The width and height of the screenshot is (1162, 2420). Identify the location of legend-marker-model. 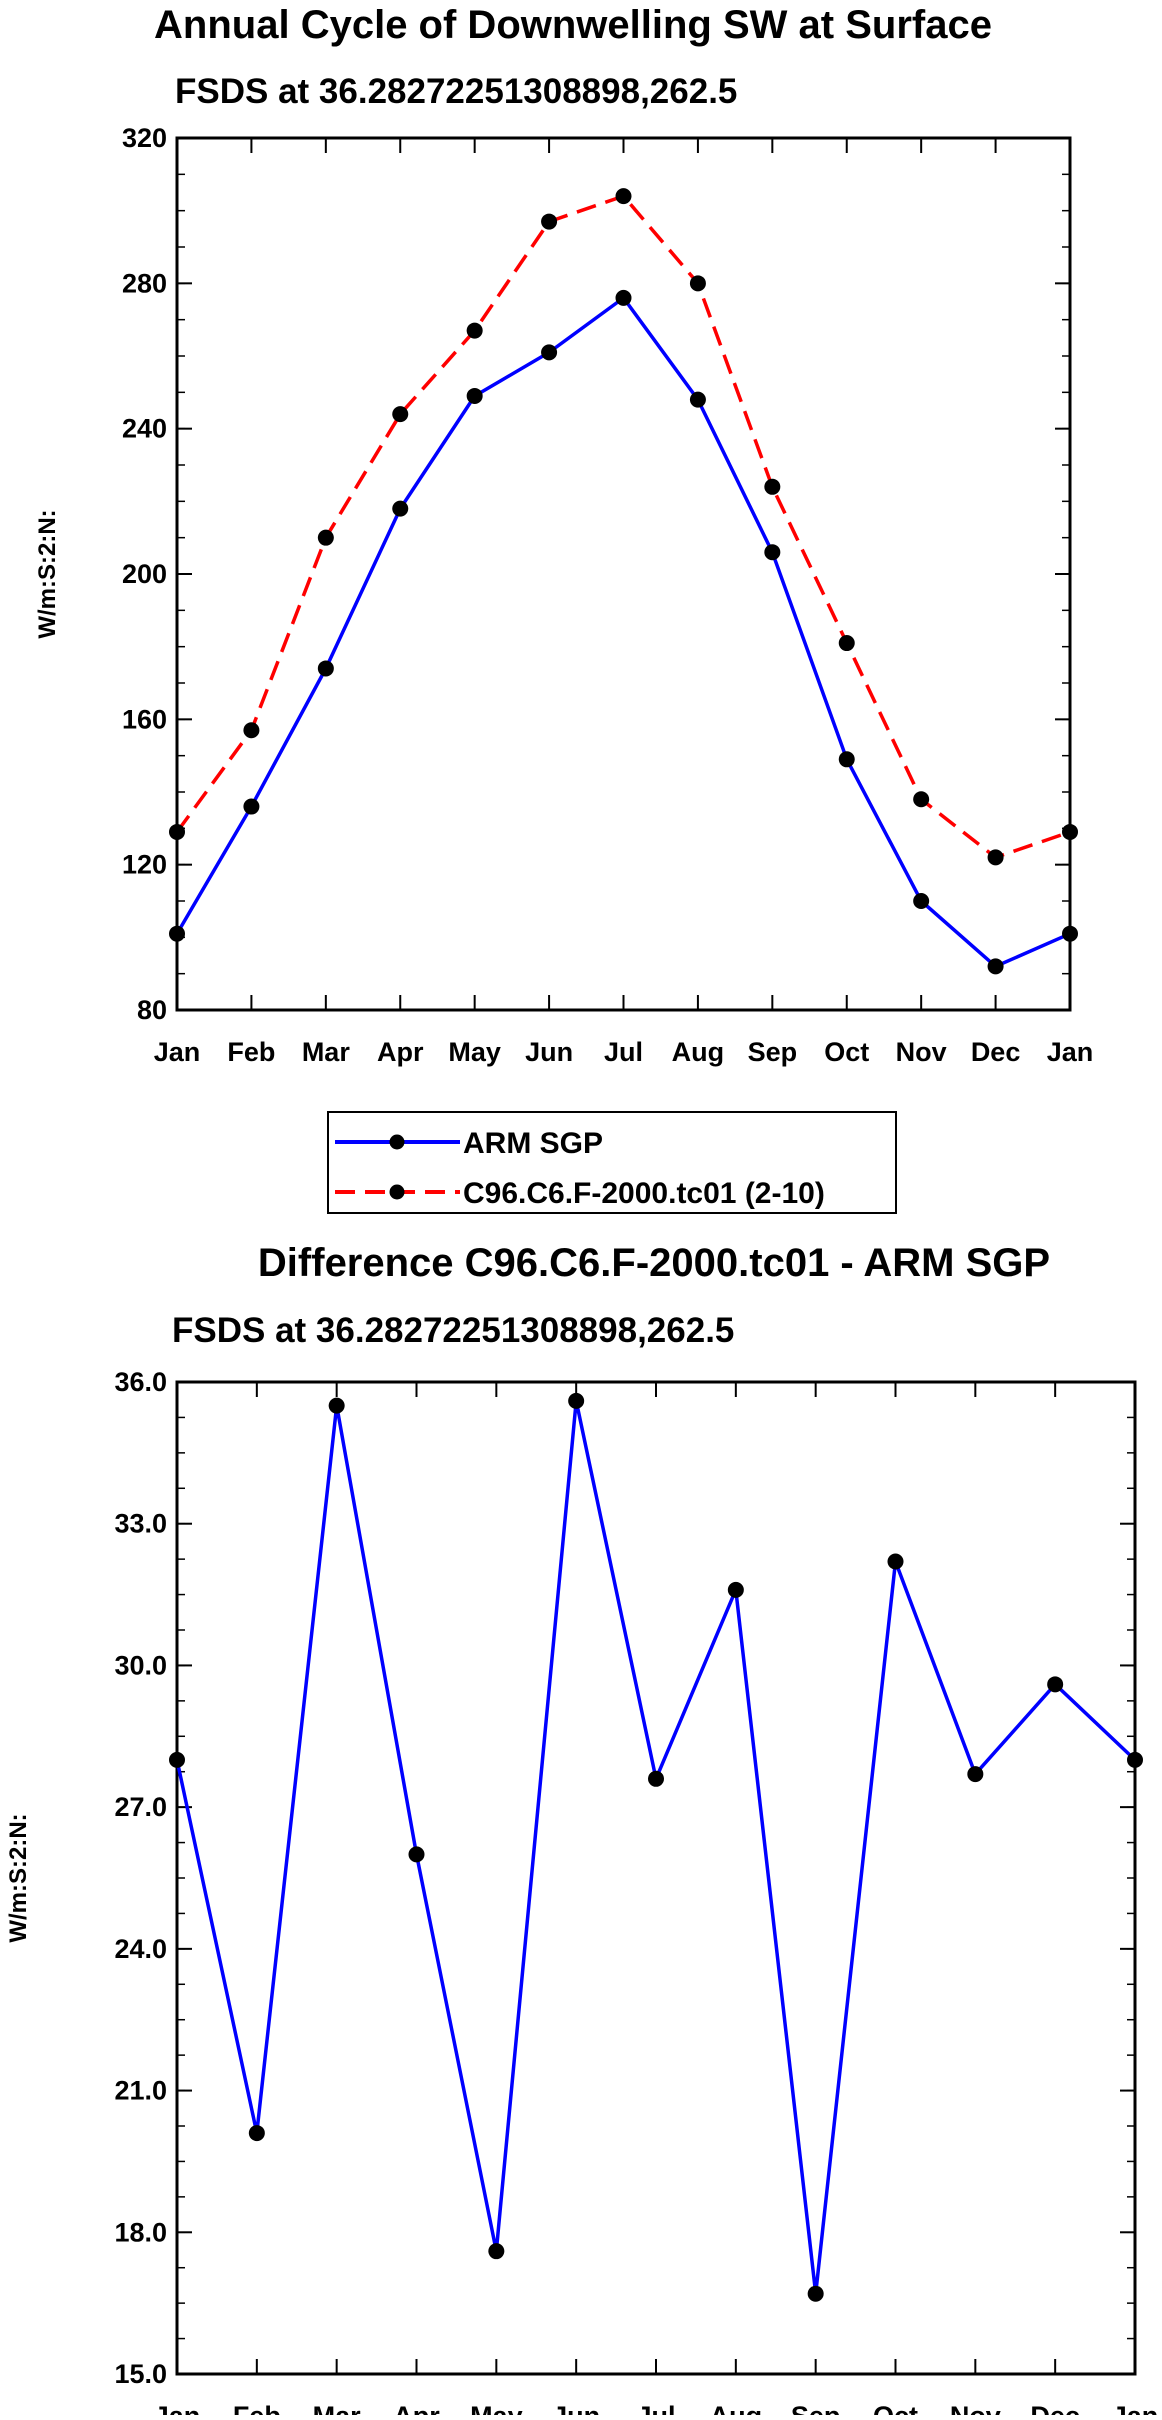
(397, 1192).